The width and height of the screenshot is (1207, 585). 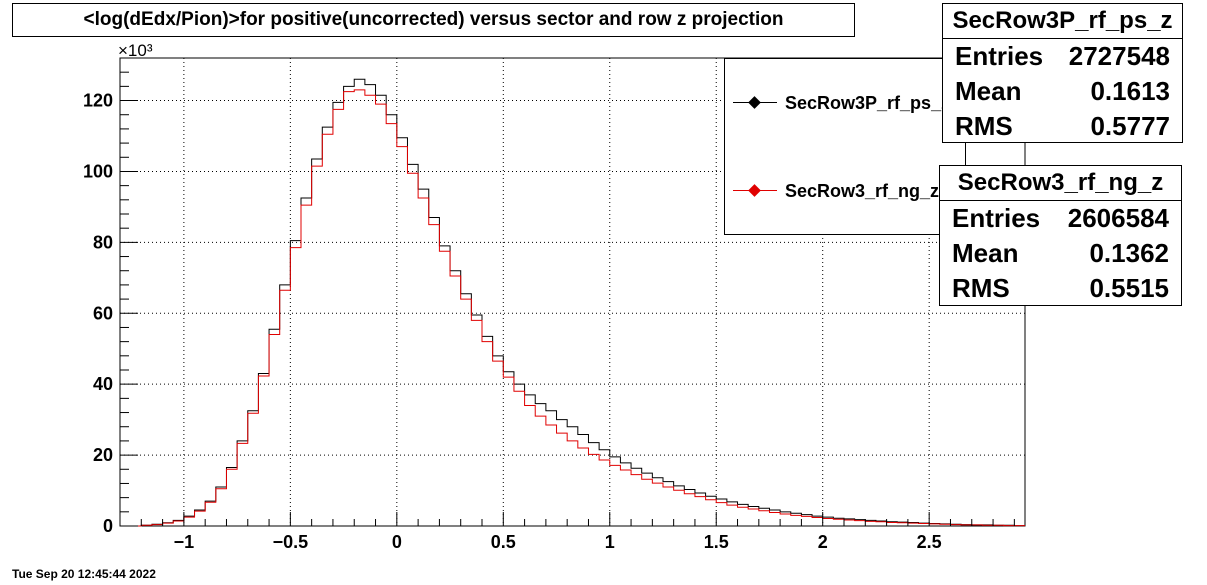 I want to click on y-tick-label: 0, so click(x=108, y=526).